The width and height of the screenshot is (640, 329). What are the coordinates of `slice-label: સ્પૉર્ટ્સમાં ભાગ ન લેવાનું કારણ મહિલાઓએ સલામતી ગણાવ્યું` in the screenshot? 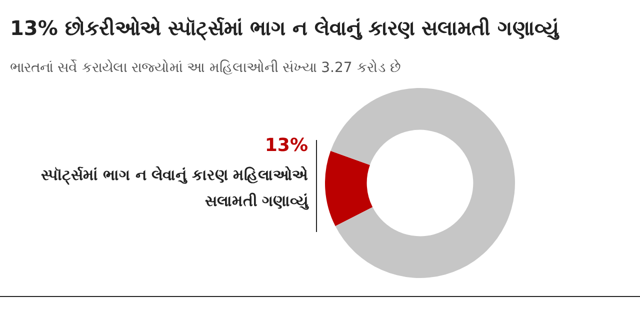 It's located at (174, 188).